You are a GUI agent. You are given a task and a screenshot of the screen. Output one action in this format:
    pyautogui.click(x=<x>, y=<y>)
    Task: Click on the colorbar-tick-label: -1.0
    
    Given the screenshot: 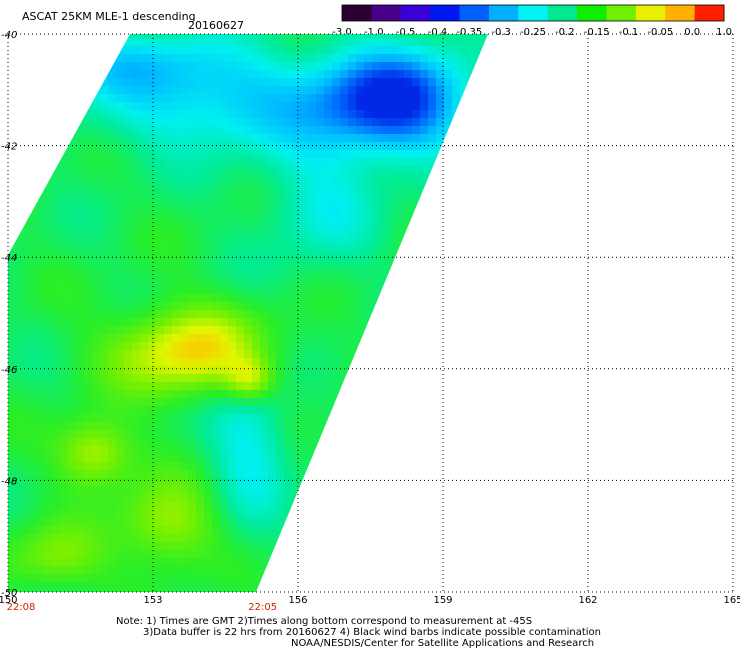 What is the action you would take?
    pyautogui.click(x=374, y=32)
    